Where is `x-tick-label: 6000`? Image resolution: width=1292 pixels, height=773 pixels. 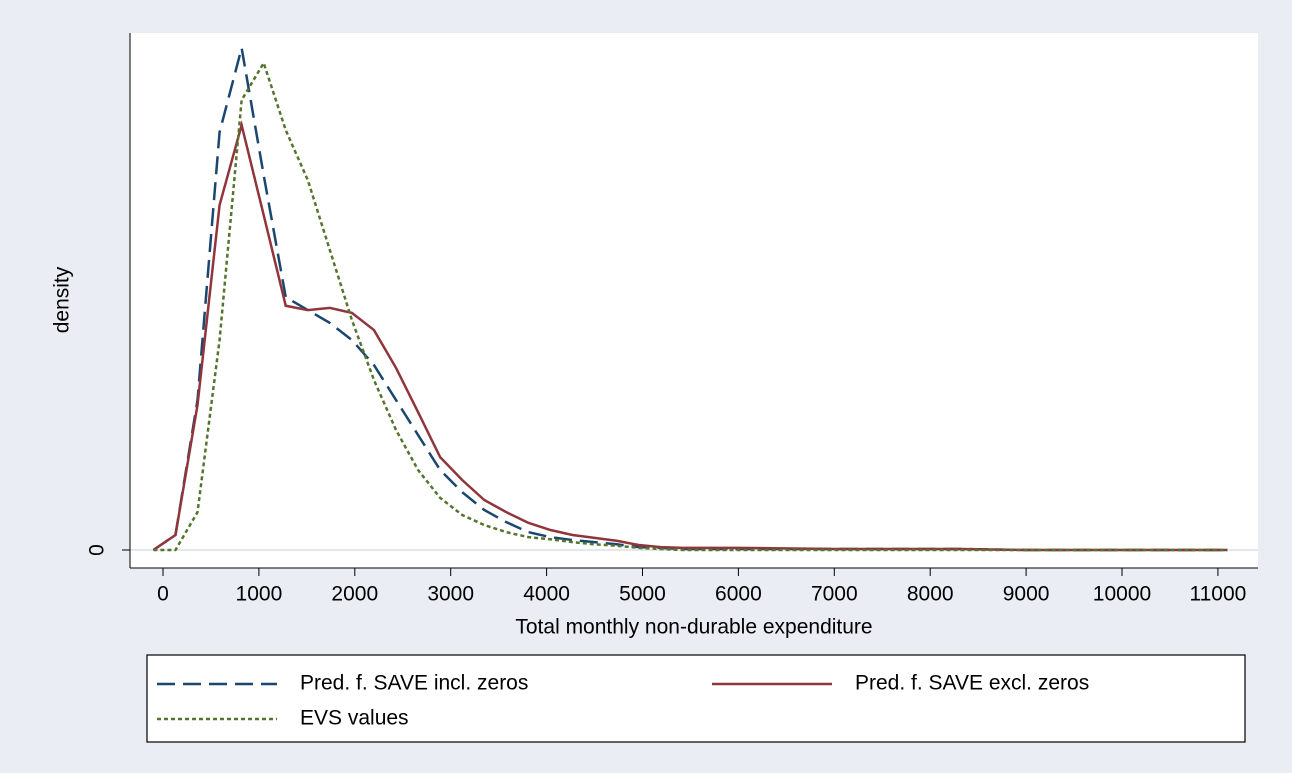 x-tick-label: 6000 is located at coordinates (738, 594).